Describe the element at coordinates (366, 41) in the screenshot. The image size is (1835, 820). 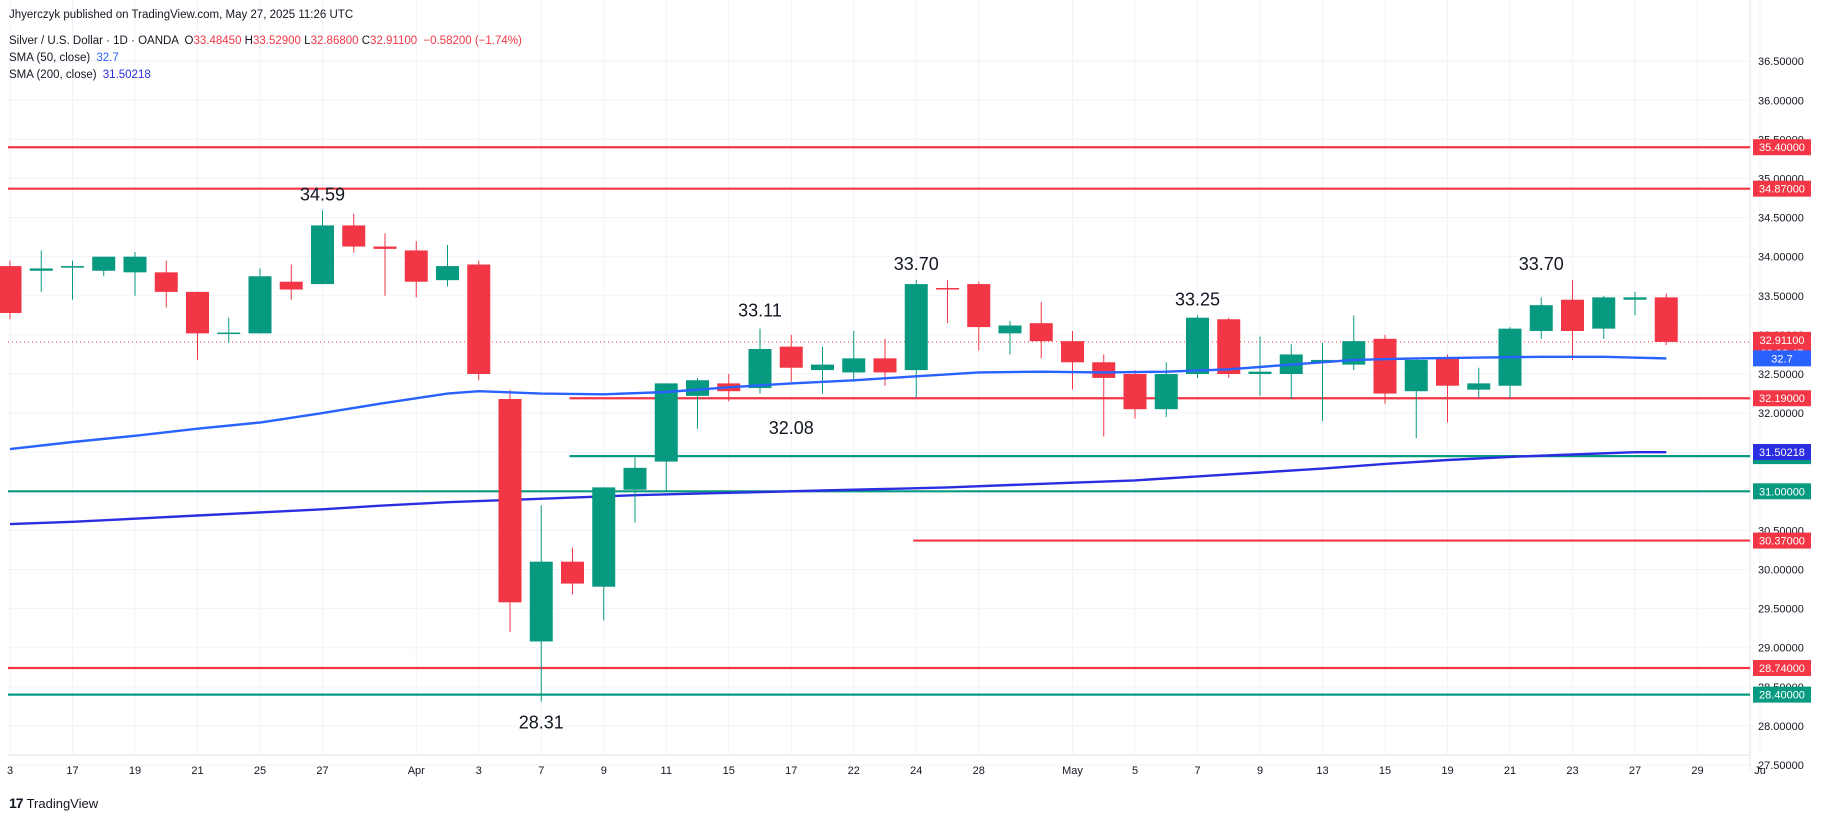
I see `ohlc-close-label: C` at that location.